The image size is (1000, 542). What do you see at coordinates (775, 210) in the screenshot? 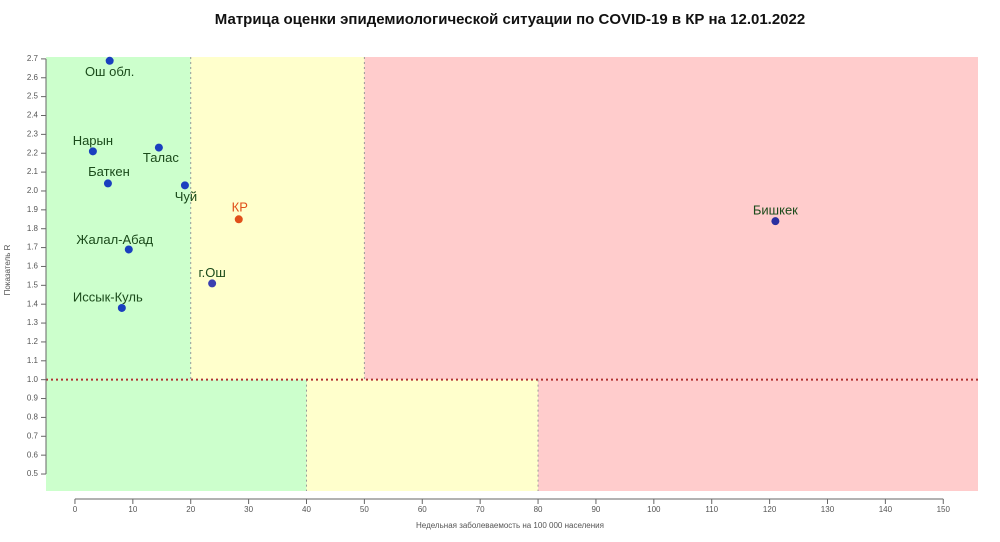
I see `point-label: Бишкек` at bounding box center [775, 210].